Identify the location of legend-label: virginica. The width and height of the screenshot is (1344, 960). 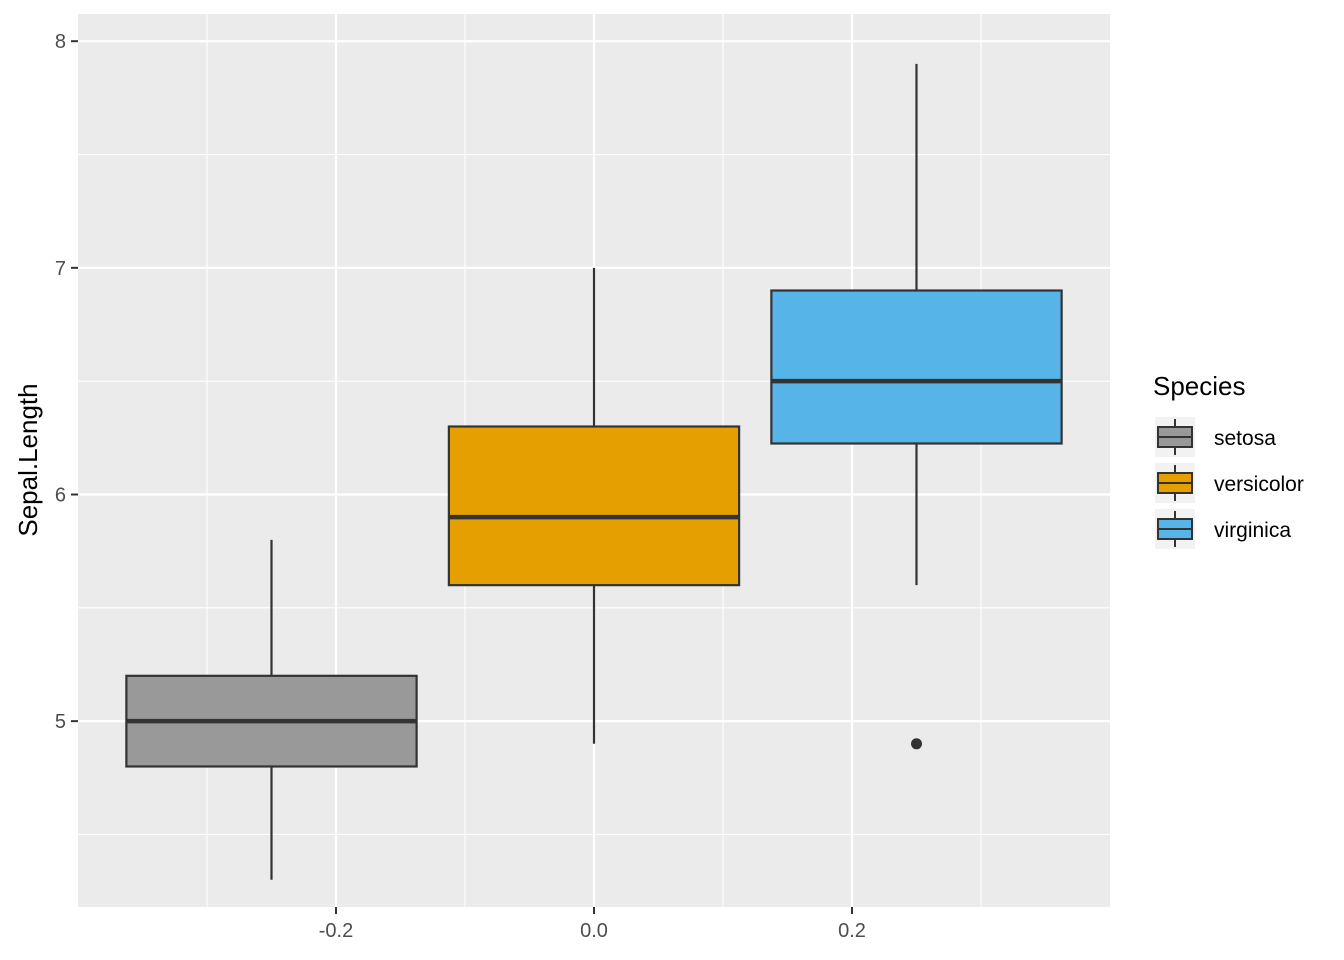
(1252, 530).